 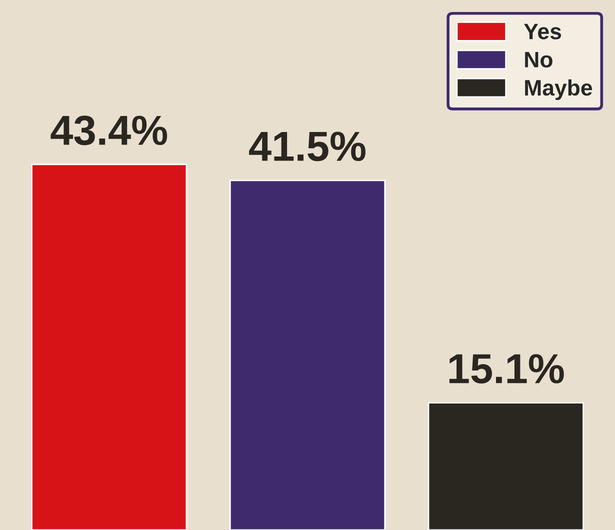 I want to click on legend-label: No, so click(x=538, y=60).